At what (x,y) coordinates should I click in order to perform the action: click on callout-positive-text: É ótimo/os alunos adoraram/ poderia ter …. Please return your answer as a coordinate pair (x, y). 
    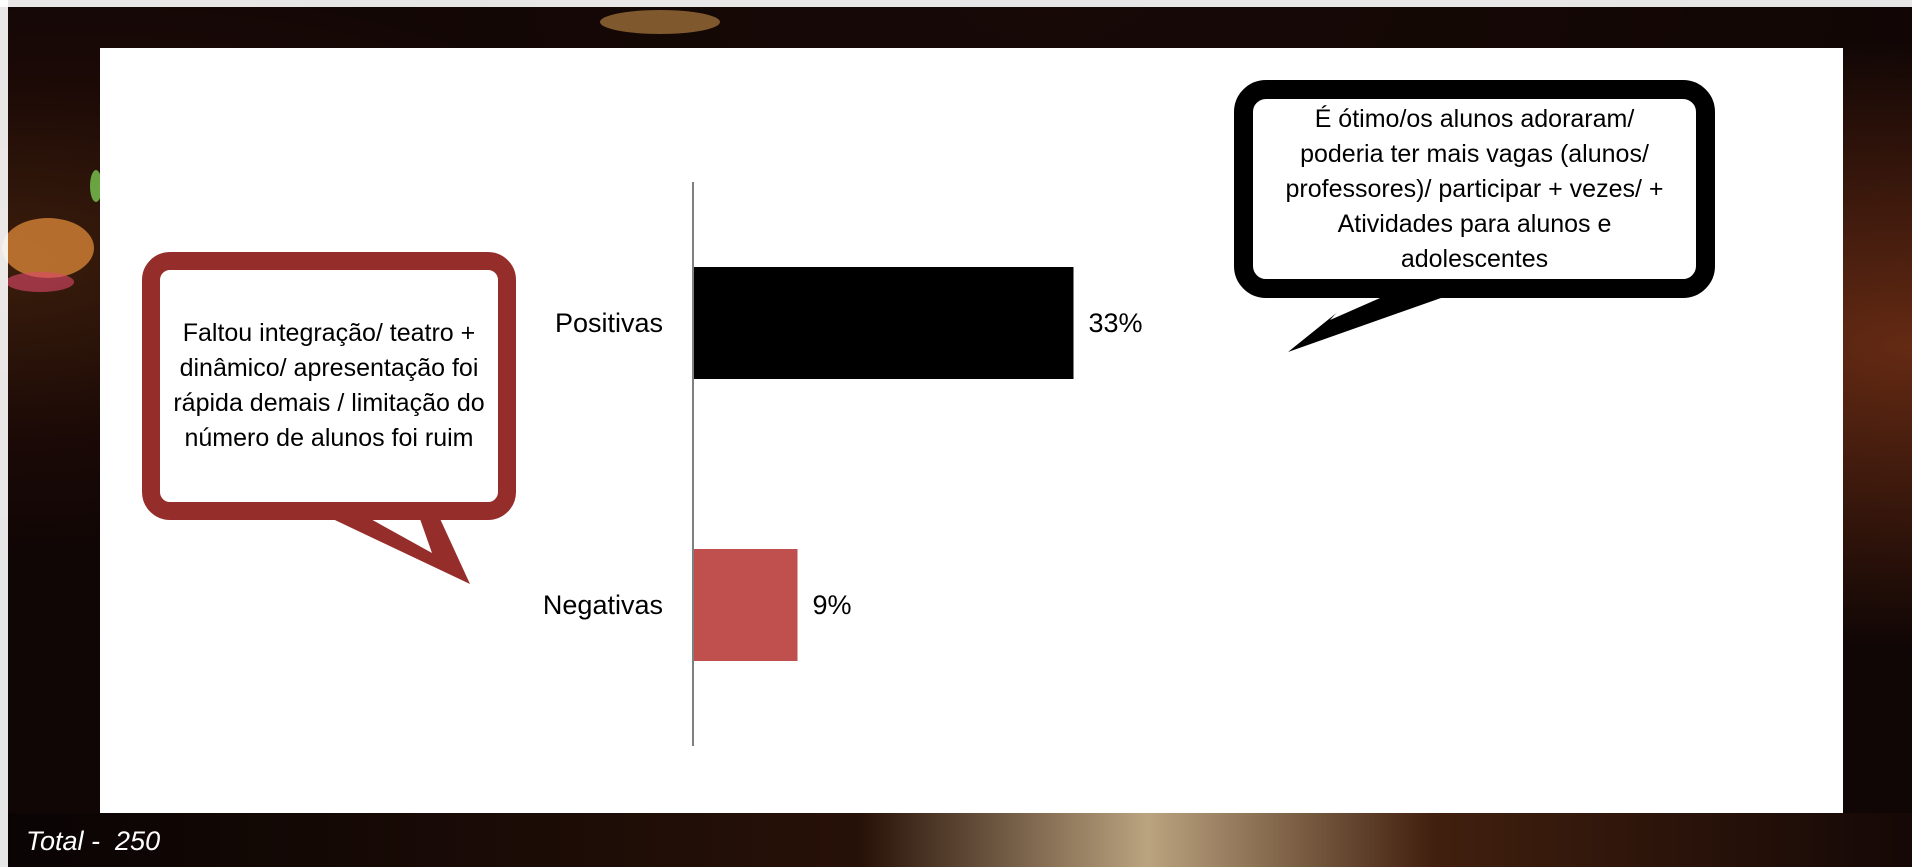
    Looking at the image, I should click on (1474, 188).